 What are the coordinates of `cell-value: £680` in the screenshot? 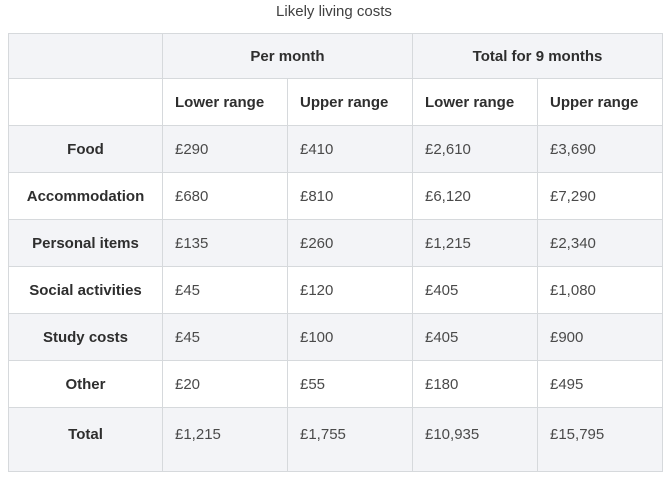 It's located at (225, 196).